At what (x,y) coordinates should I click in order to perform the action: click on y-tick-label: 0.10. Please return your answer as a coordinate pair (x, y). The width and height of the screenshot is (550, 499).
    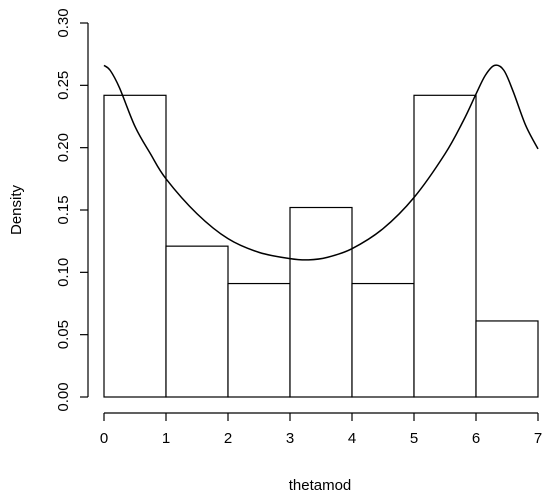
    Looking at the image, I should click on (63, 272).